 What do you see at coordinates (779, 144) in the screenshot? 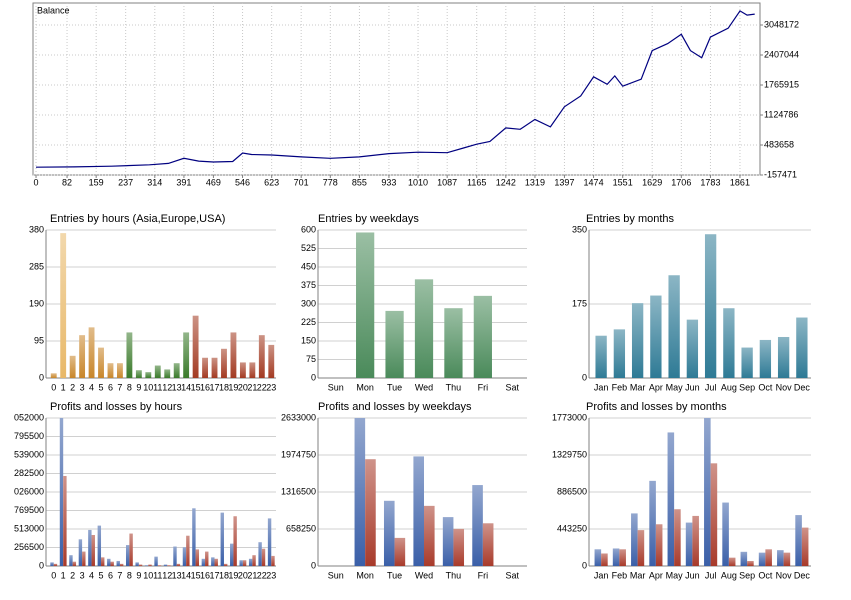
I see `y-tick-label: 483658` at bounding box center [779, 144].